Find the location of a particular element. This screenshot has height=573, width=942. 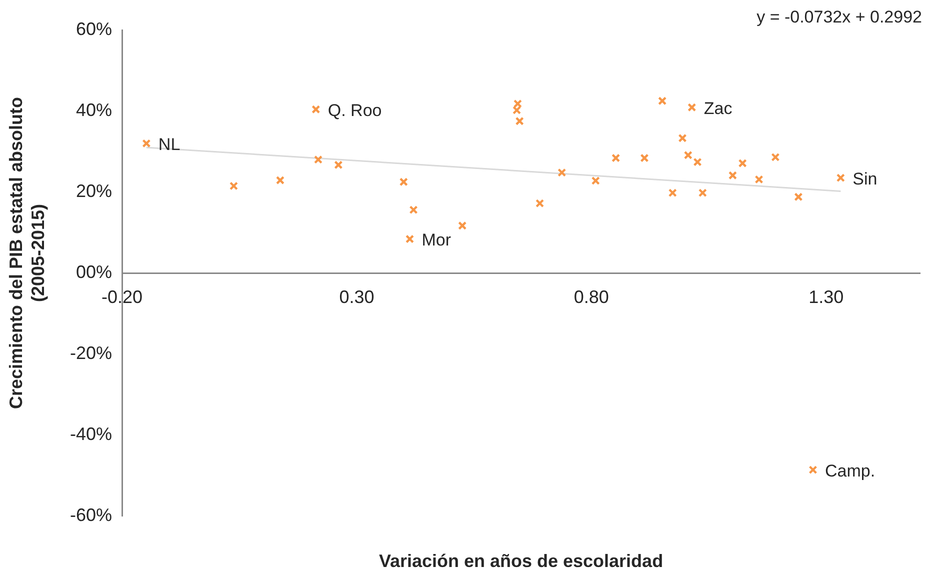

y-tick-label: -20% is located at coordinates (91, 352).